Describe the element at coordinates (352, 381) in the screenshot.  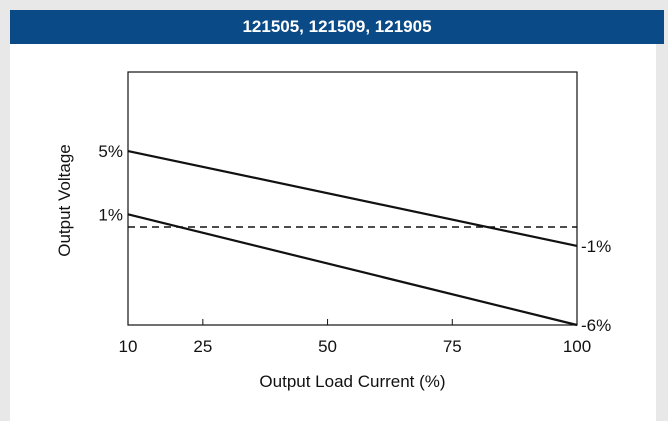
I see `x-axis-label: Output Load Current (%)` at that location.